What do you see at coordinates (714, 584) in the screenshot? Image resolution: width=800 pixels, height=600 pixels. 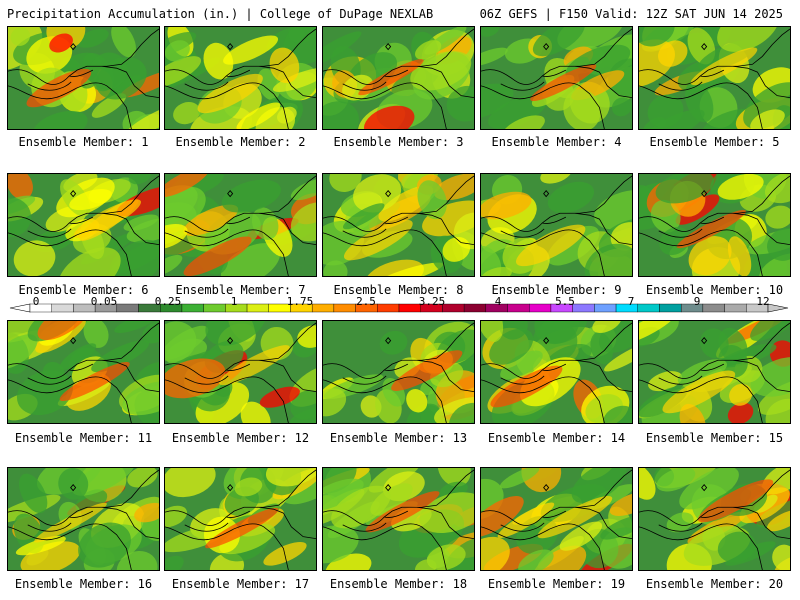 I see `member-label-20: Ensemble Member: 20` at bounding box center [714, 584].